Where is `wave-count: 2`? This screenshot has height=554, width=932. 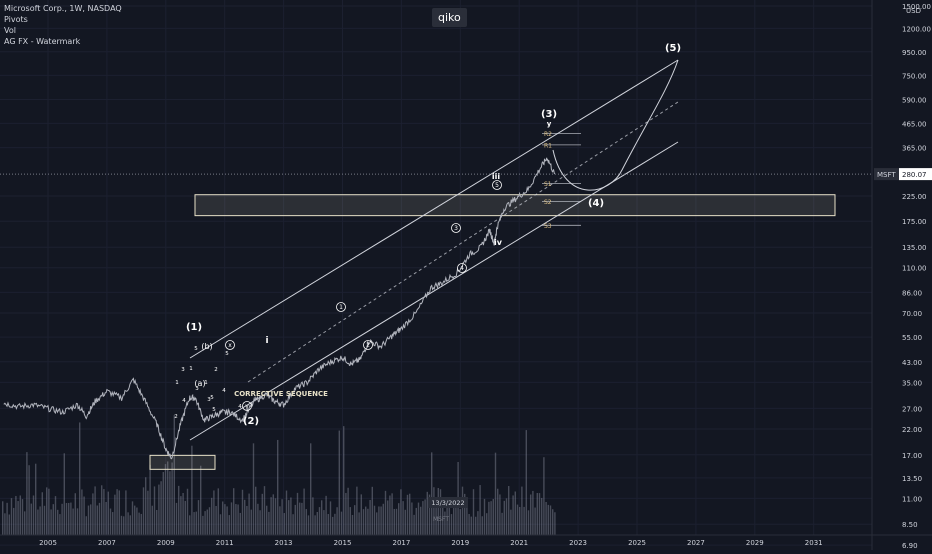
wave-count: 2 is located at coordinates (216, 370).